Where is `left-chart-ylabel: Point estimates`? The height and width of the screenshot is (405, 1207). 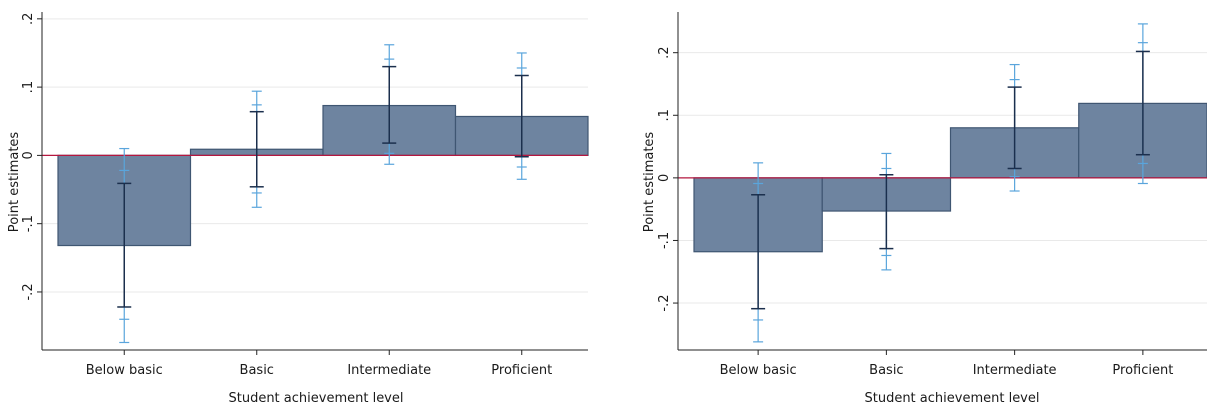
left-chart-ylabel: Point estimates is located at coordinates (14, 182).